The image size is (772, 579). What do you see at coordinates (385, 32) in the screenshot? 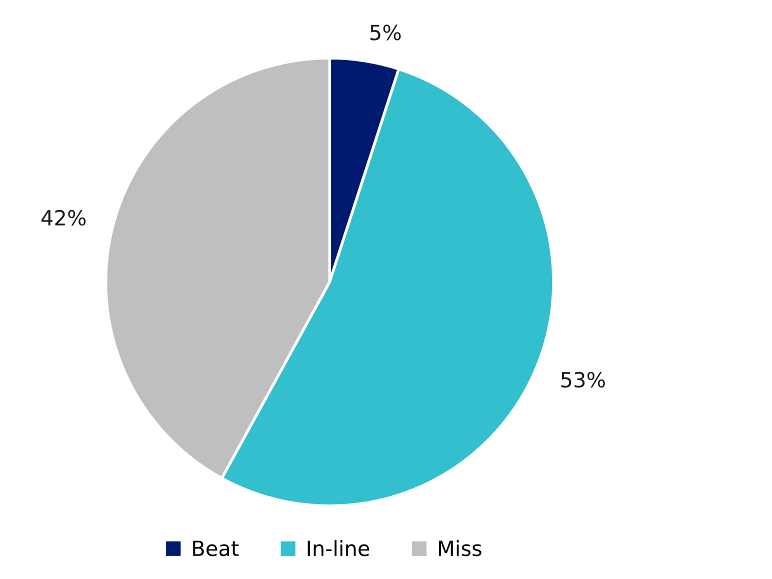
I see `data-label: 5%` at bounding box center [385, 32].